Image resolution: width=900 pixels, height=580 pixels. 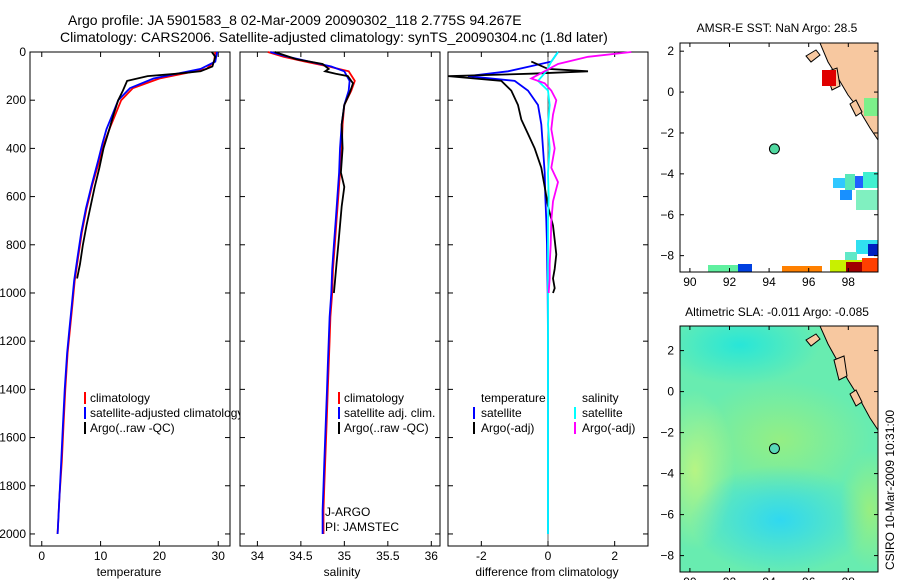 What do you see at coordinates (859, 182) in the screenshot?
I see `sst-cell-c` at bounding box center [859, 182].